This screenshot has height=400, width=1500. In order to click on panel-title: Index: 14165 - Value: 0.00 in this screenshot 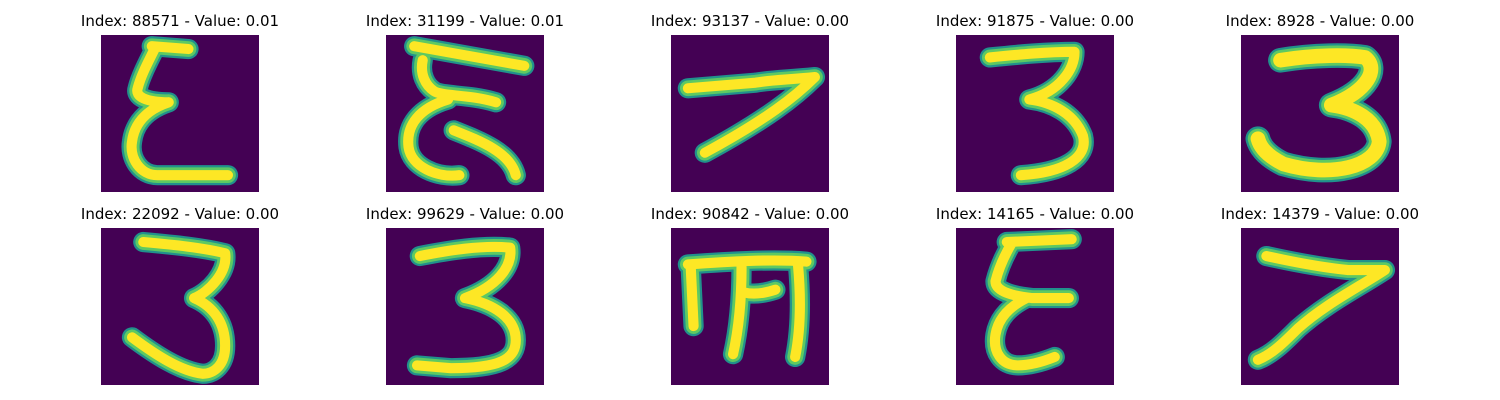, I will do `click(1035, 214)`.